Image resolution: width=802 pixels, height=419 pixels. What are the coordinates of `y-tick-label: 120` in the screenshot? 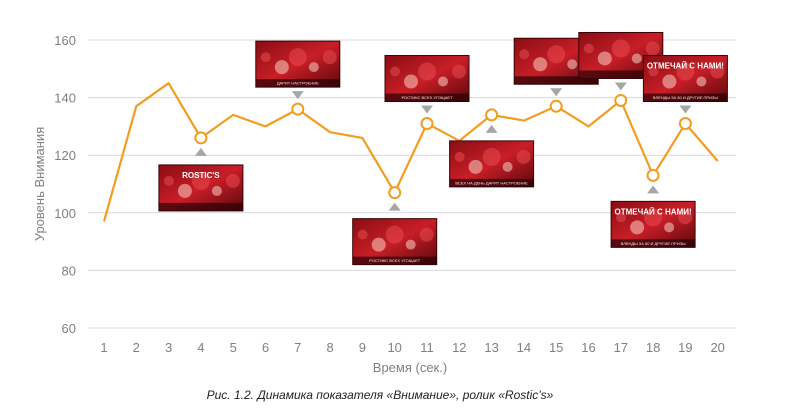 It's located at (65, 155).